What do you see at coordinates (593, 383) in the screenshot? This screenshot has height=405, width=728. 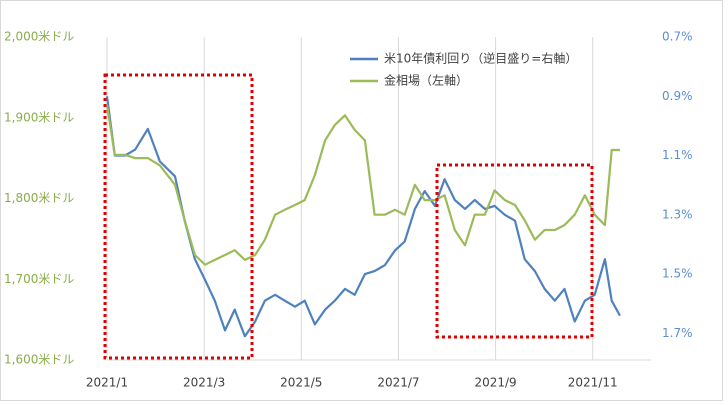 I see `x-tick-label: 2021/11` at bounding box center [593, 383].